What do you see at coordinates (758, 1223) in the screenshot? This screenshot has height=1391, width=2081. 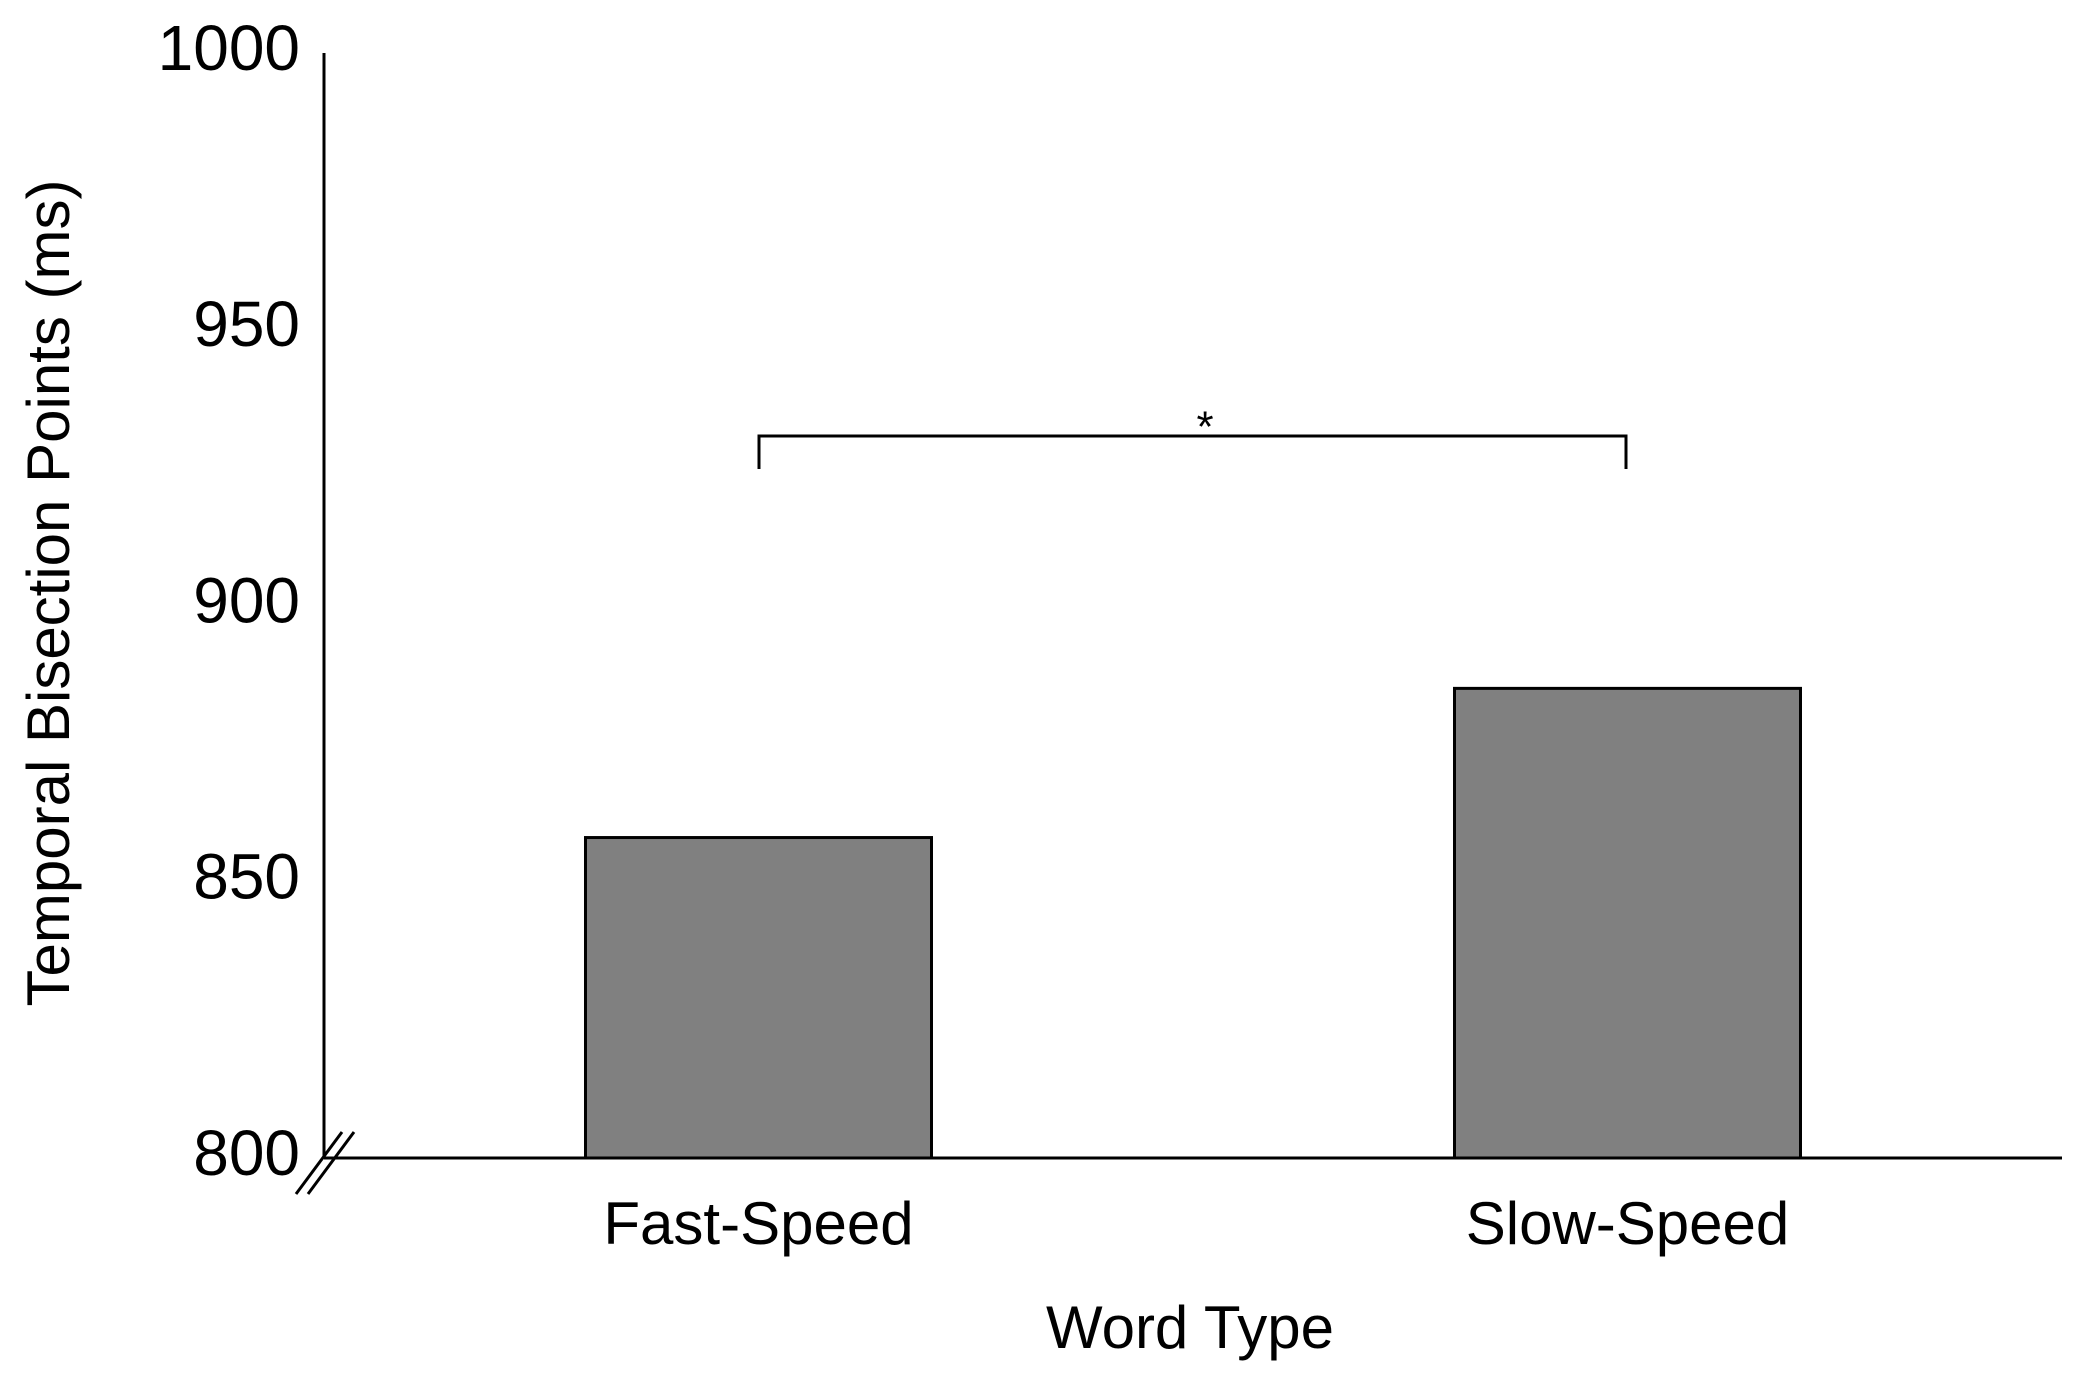 I see `x-tick-label: Fast-Speed` at bounding box center [758, 1223].